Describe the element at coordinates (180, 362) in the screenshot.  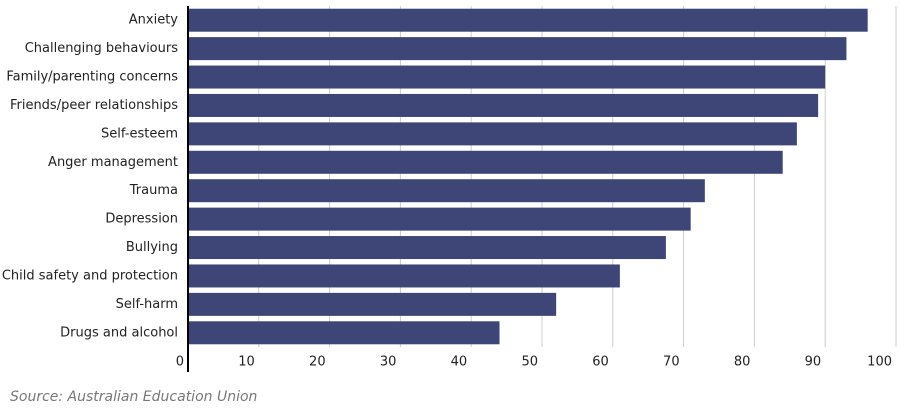
I see `x-tick-label: 0` at that location.